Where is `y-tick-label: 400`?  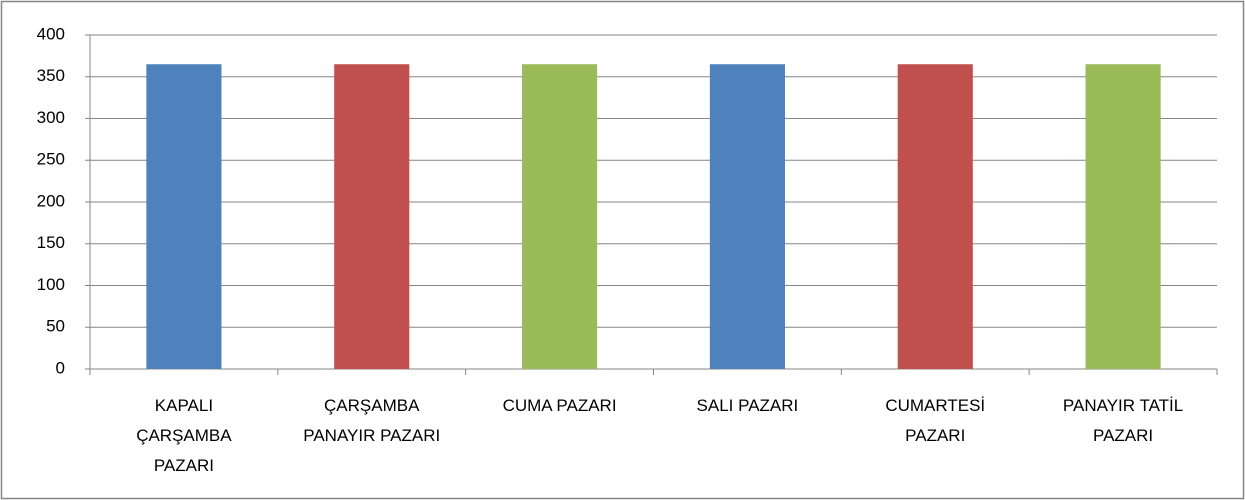 y-tick-label: 400 is located at coordinates (51, 33).